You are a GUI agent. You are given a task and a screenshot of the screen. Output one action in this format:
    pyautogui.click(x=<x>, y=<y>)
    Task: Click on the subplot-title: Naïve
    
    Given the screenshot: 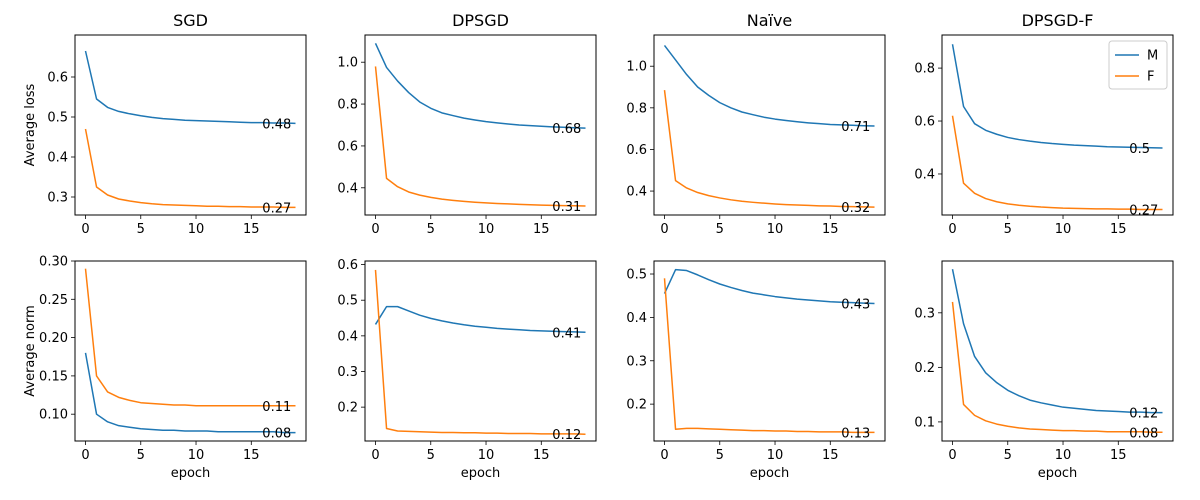 What is the action you would take?
    pyautogui.click(x=770, y=20)
    